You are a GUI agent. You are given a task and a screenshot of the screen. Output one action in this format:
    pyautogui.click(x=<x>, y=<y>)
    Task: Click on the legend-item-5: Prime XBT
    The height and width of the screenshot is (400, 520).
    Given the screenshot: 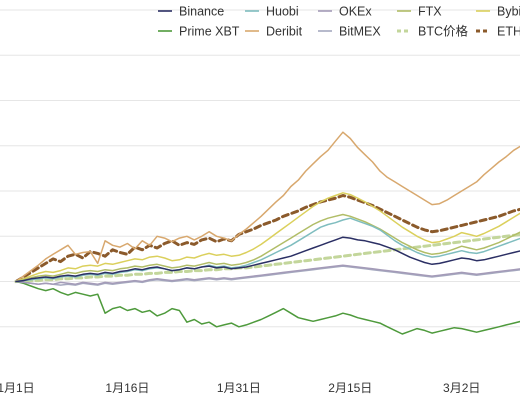 What is the action you would take?
    pyautogui.click(x=199, y=32)
    